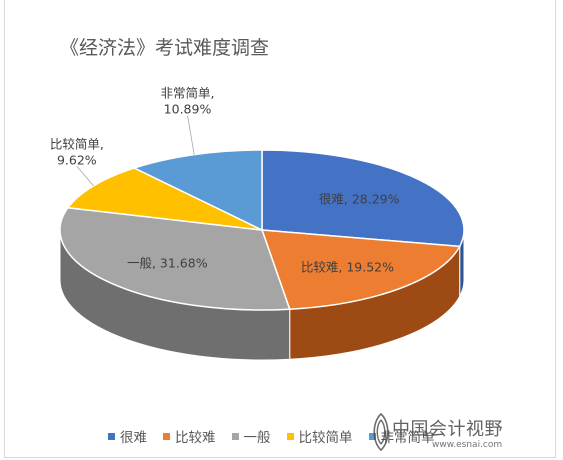  What do you see at coordinates (191, 135) in the screenshot?
I see `leader-line-非常简单` at bounding box center [191, 135].